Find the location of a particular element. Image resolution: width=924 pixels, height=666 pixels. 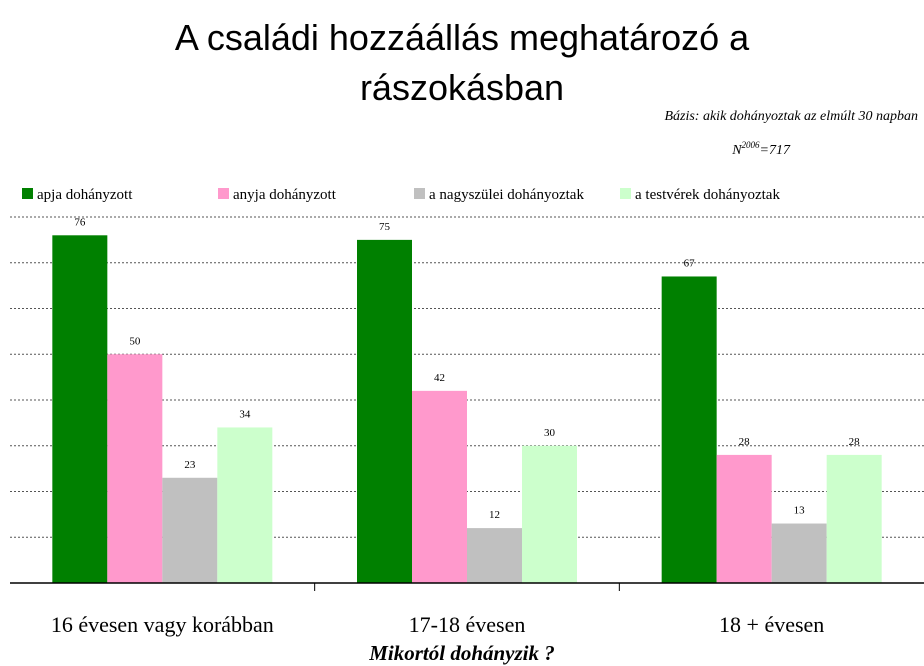

chart-title: rászokásban is located at coordinates (462, 87).